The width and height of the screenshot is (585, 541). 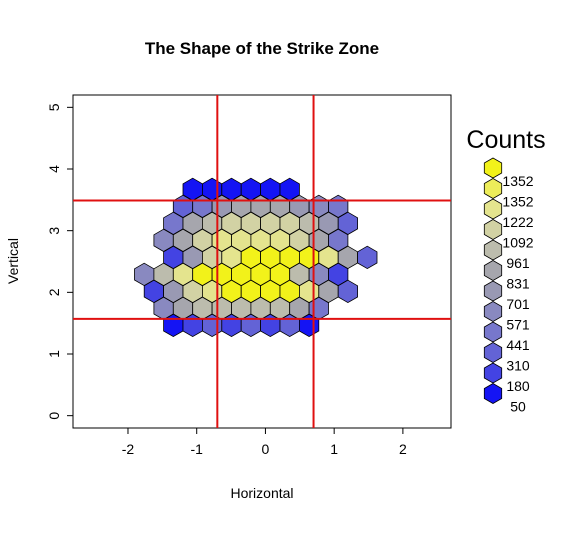 What do you see at coordinates (196, 449) in the screenshot?
I see `x-tick-label: -1` at bounding box center [196, 449].